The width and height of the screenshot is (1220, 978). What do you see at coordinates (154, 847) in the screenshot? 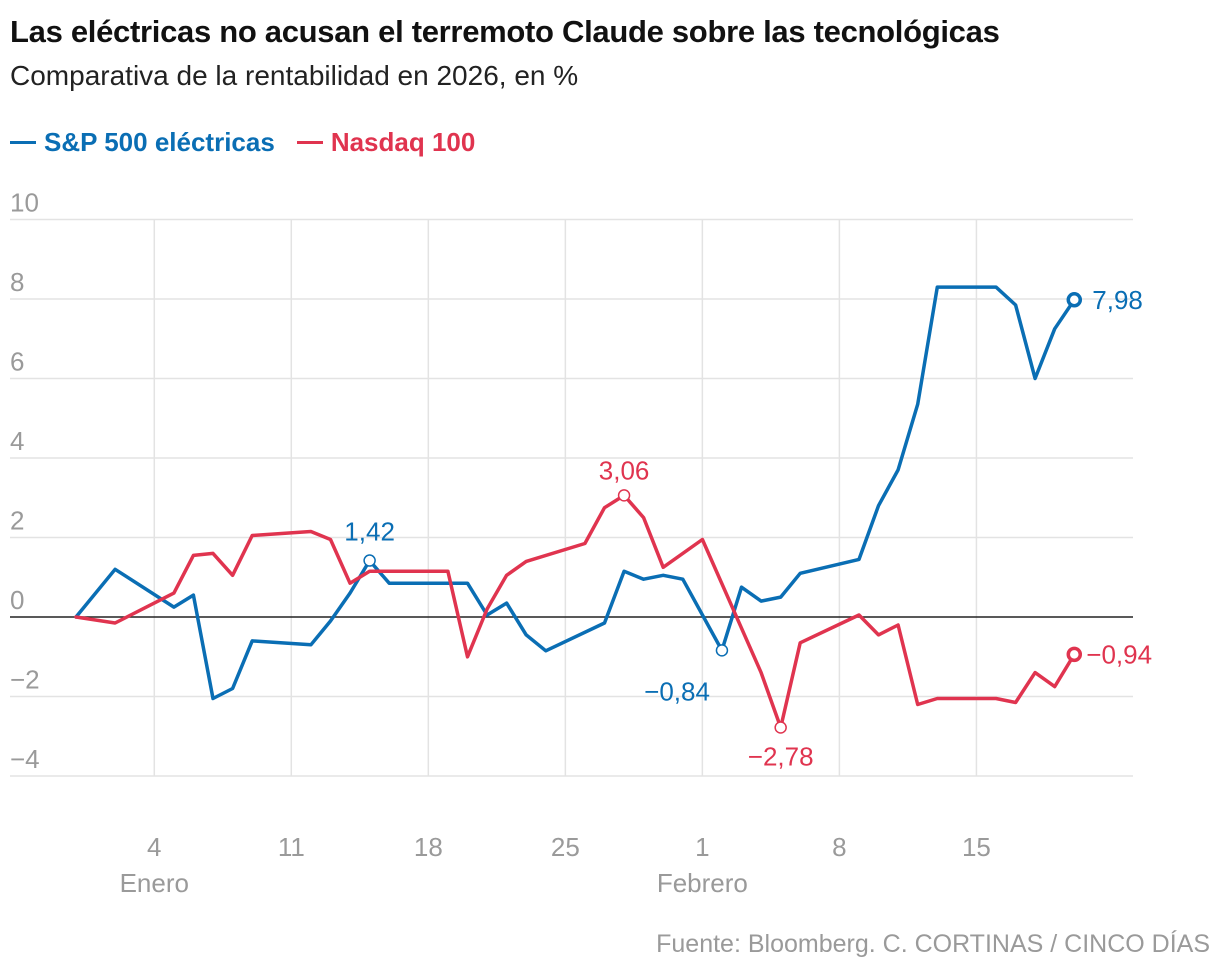
I see `x-tick-label: 4` at bounding box center [154, 847].